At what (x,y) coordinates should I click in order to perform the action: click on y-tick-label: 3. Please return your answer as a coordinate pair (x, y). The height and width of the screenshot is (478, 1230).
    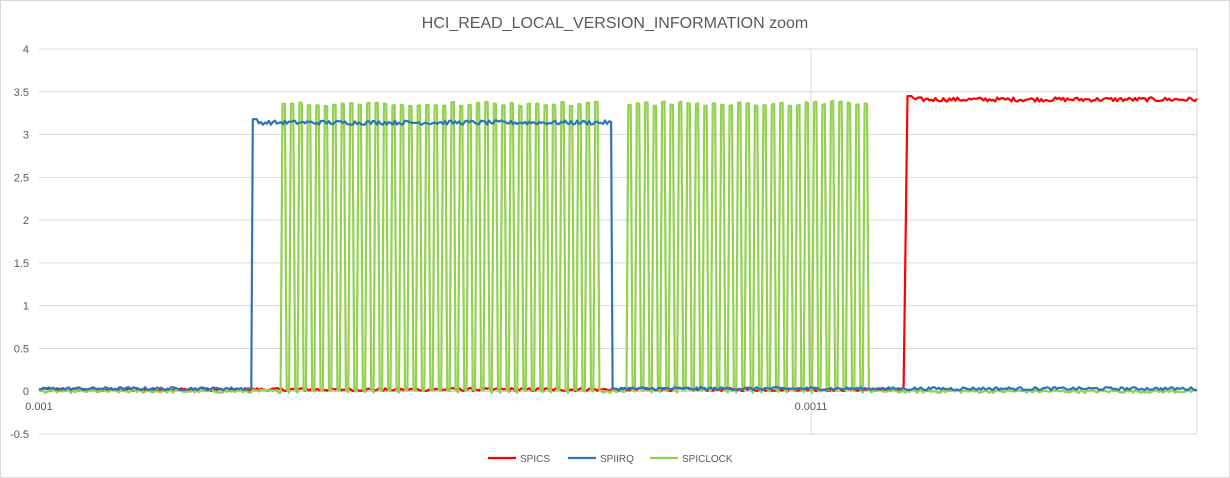
    Looking at the image, I should click on (26, 136).